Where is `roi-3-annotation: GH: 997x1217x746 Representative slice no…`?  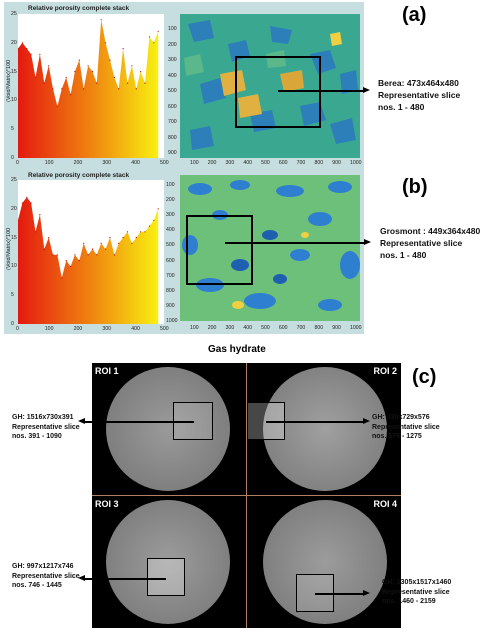
roi-3-annotation: GH: 997x1217x746 Representative slice no… is located at coordinates (46, 576).